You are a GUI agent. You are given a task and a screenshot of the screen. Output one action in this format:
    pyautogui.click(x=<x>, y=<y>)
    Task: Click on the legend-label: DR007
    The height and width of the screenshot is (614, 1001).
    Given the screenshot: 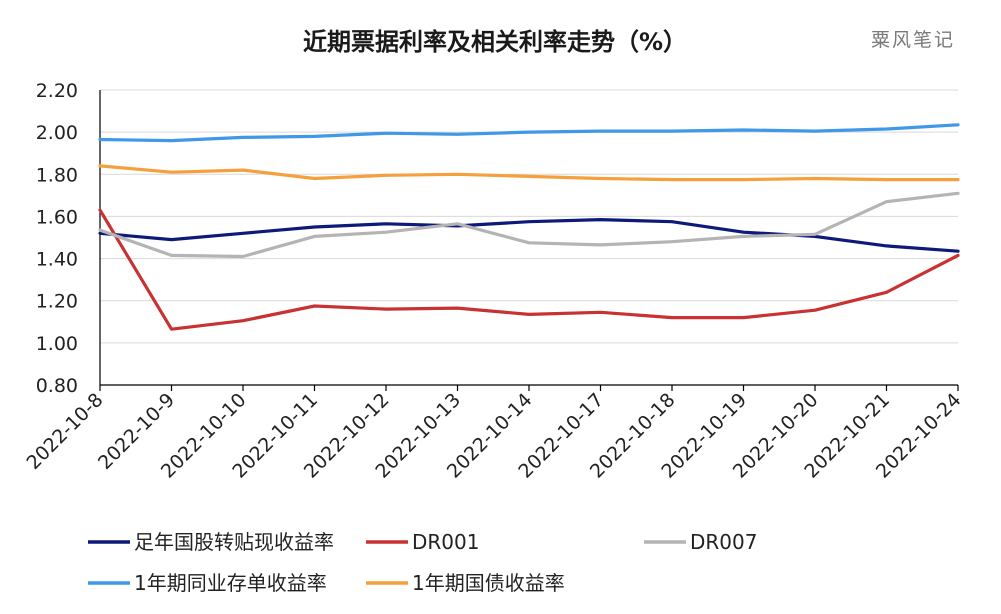 What is the action you would take?
    pyautogui.click(x=723, y=542)
    